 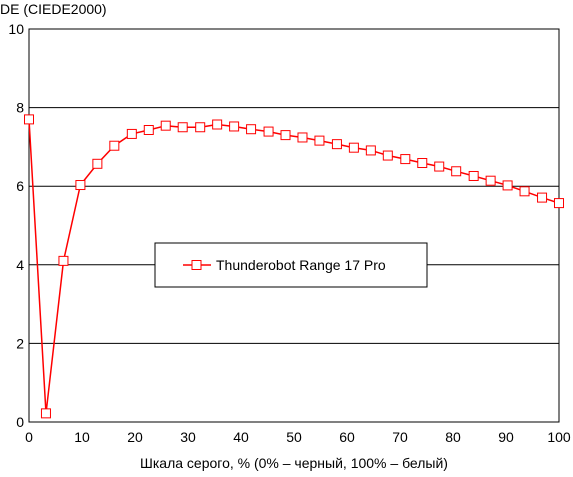 I want to click on x-tick-label: 80, so click(x=453, y=437).